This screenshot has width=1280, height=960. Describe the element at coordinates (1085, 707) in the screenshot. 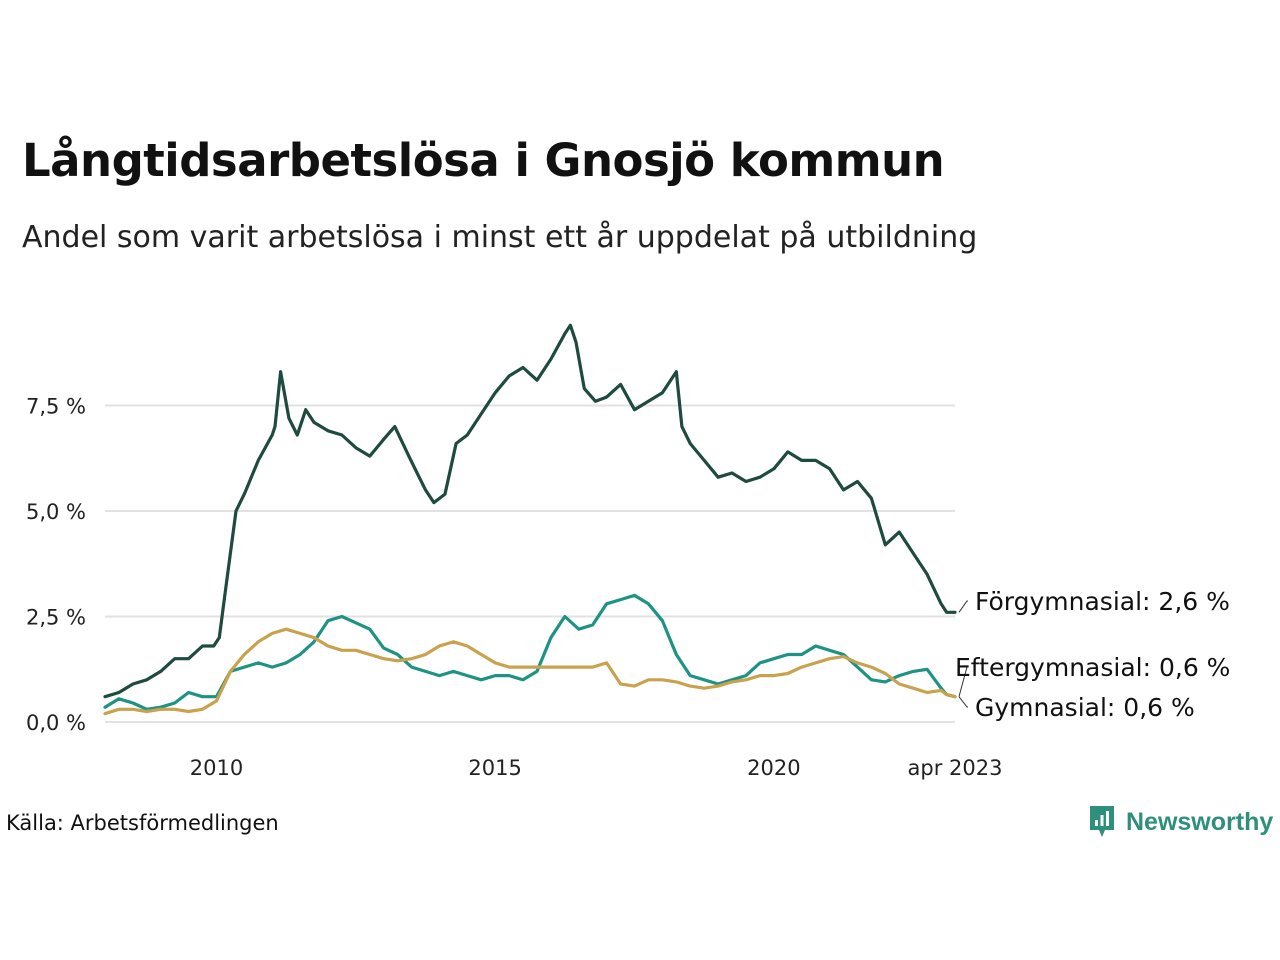

I see `series-end-label: Gymnasial: 0,6 %` at that location.